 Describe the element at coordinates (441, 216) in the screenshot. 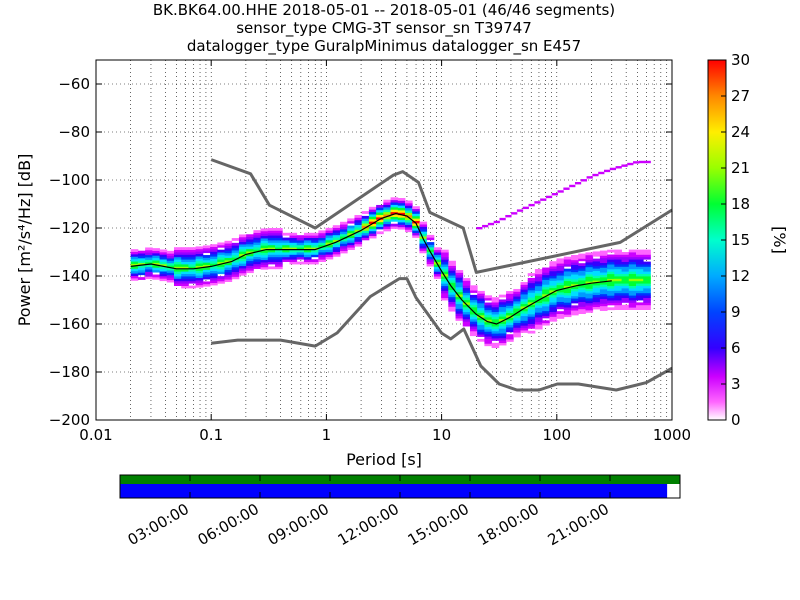

I see `nhnm-curve` at that location.